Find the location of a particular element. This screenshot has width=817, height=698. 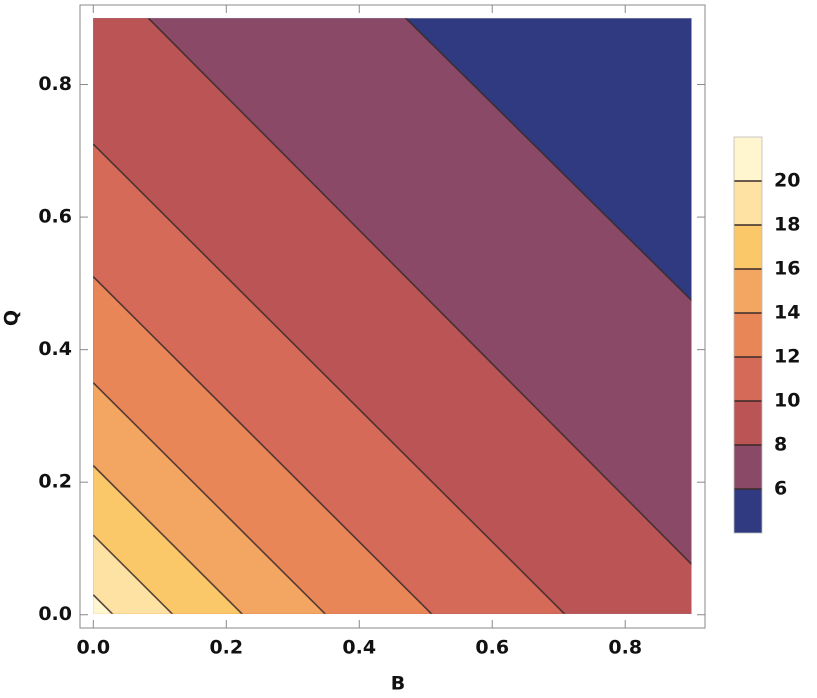

colorbar-tick-label: 8 is located at coordinates (780, 445).